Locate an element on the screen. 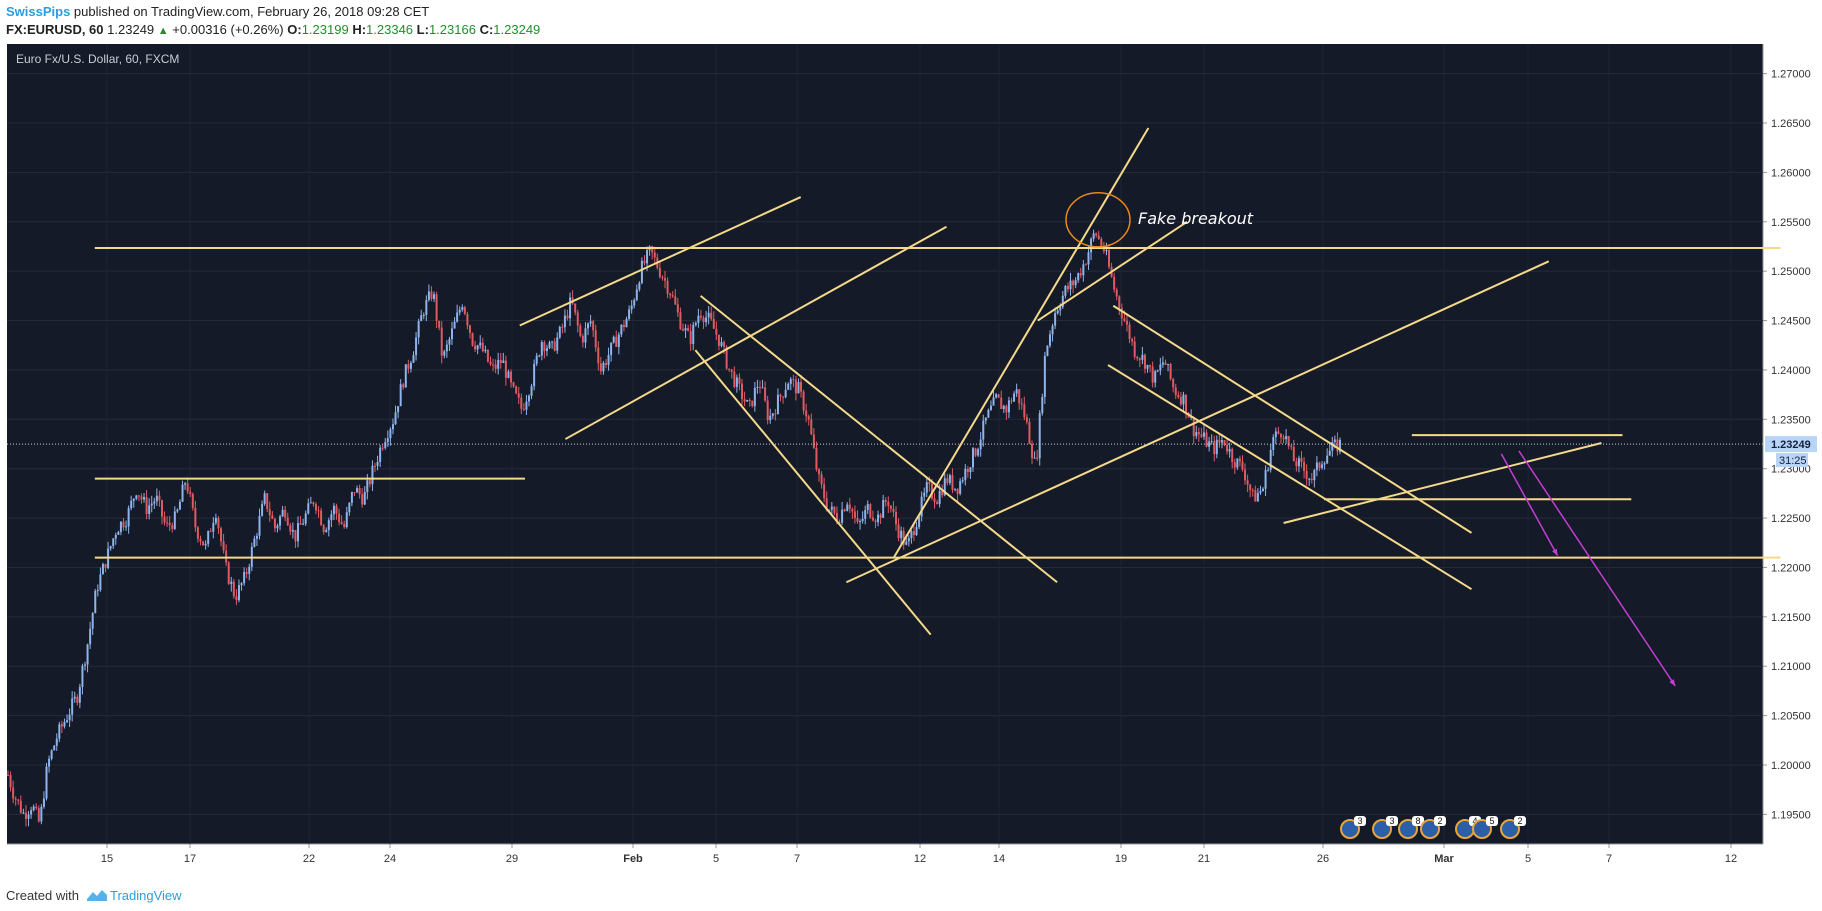 This screenshot has width=1822, height=911. y-tick-label: 1.25000 is located at coordinates (1791, 272).